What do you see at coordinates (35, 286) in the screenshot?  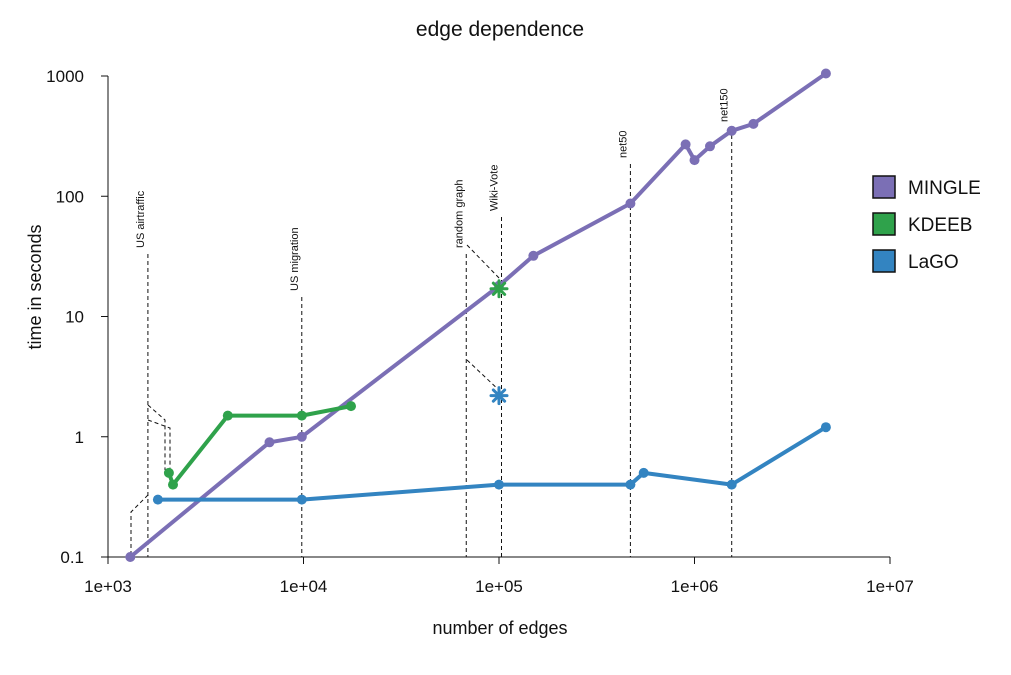 I see `y-axis-label: time in seconds` at bounding box center [35, 286].